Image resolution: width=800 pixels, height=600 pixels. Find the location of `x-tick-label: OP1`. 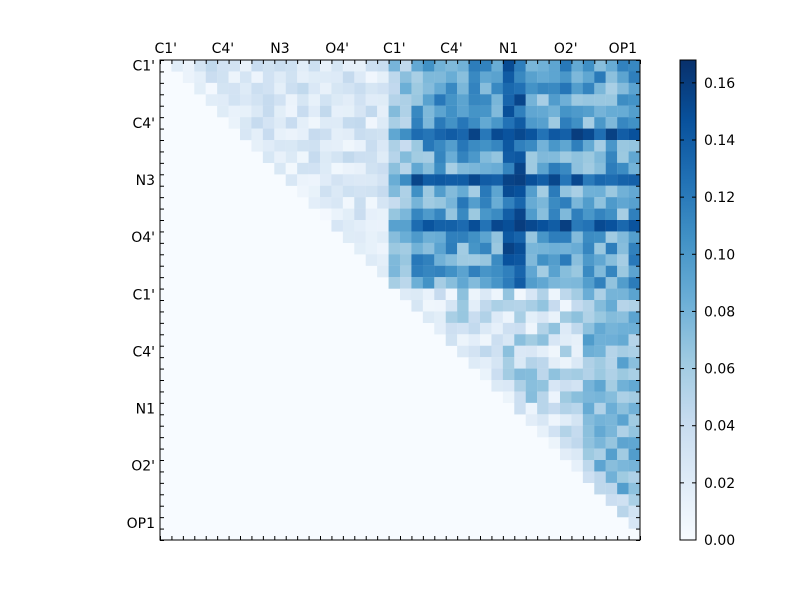

x-tick-label: OP1 is located at coordinates (623, 49).